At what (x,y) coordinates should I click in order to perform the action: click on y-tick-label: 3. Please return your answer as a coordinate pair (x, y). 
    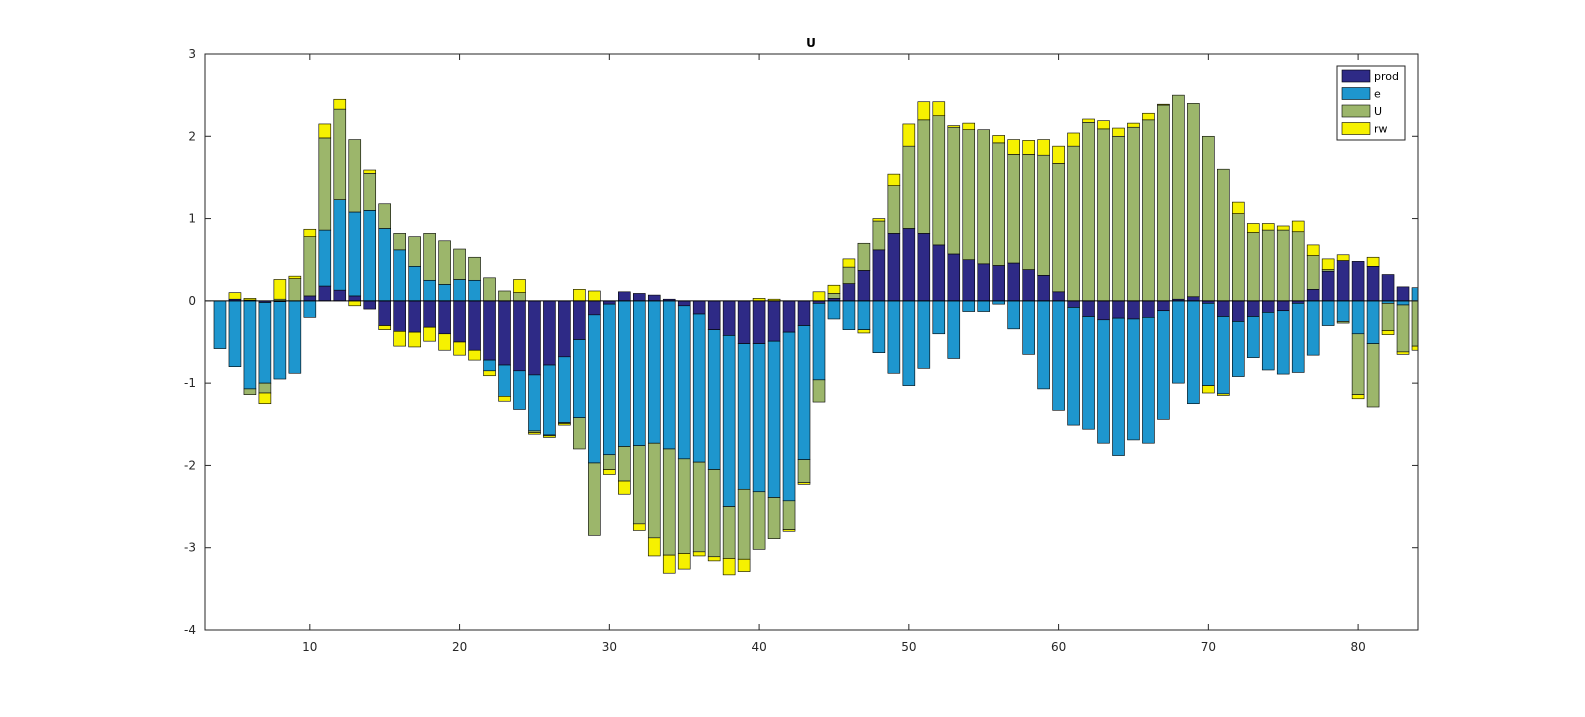
    Looking at the image, I should click on (192, 54).